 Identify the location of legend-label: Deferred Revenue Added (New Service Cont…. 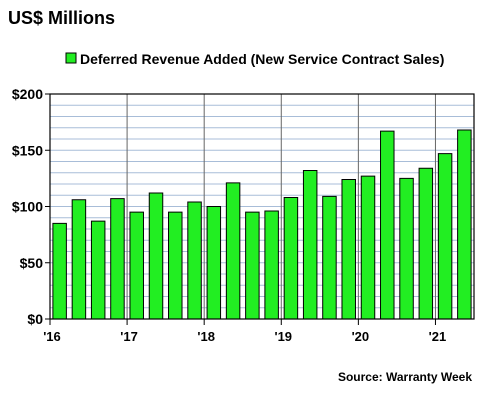
(262, 59).